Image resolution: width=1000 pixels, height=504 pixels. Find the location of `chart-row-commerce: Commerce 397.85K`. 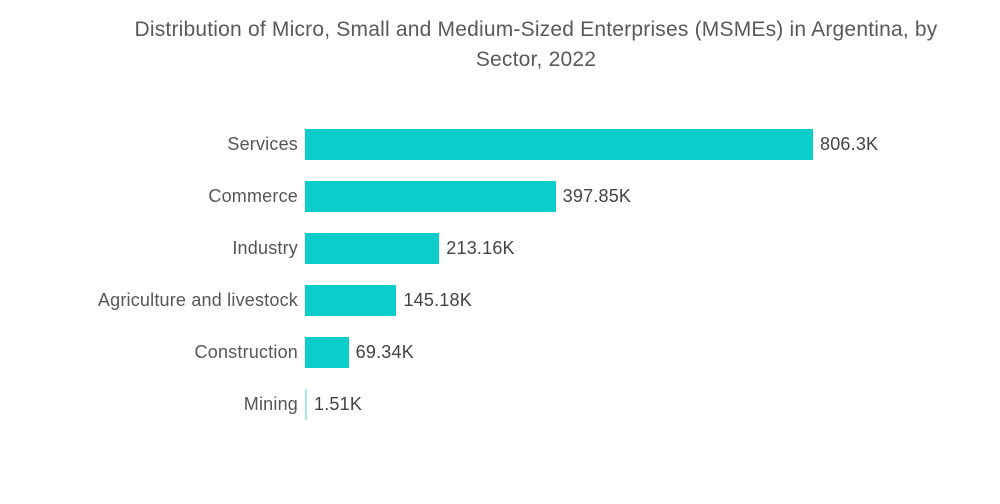

chart-row-commerce: Commerce 397.85K is located at coordinates (500, 196).